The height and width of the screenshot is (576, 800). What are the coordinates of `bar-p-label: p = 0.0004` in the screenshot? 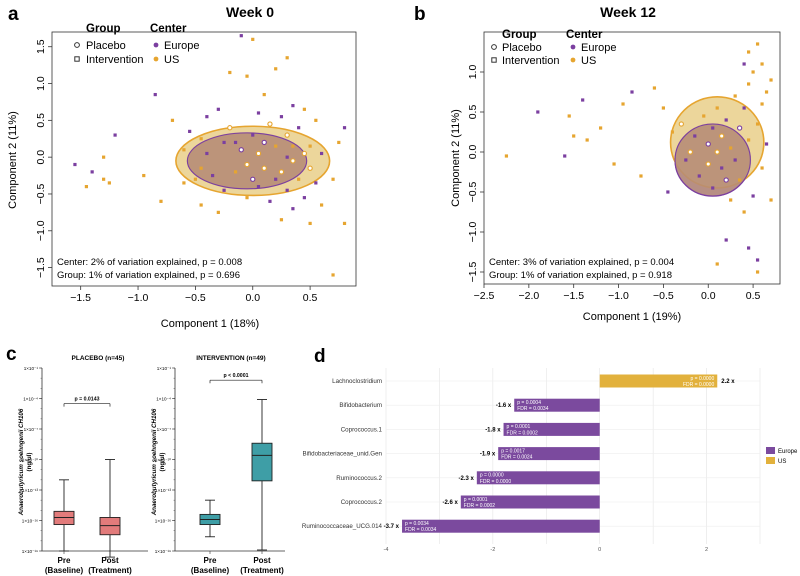 It's located at (529, 403).